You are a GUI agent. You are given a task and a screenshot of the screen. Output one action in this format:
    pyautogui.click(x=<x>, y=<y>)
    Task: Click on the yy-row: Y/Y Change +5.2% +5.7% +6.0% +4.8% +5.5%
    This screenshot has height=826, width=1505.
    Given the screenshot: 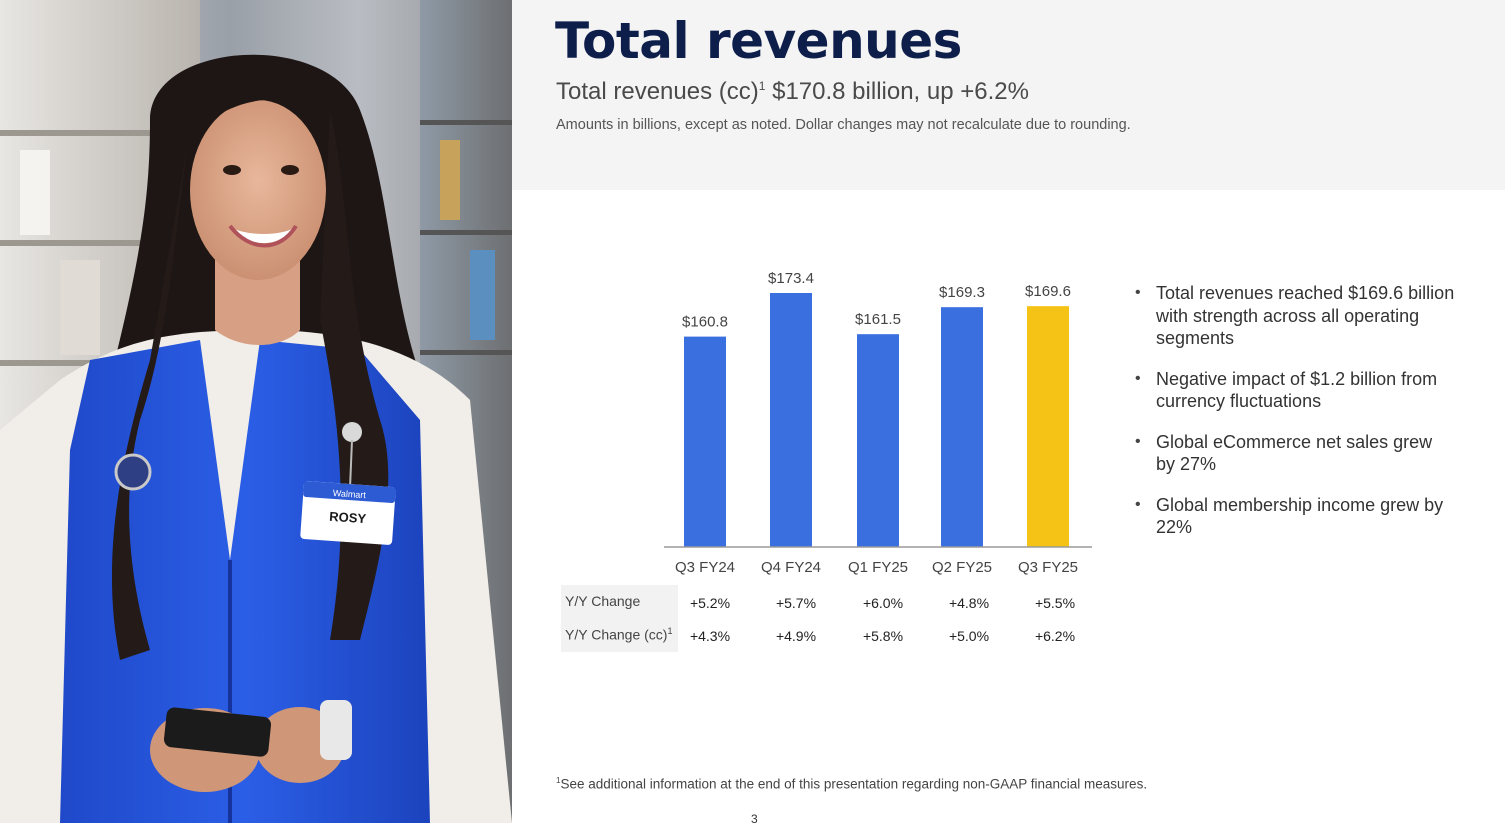 What is the action you would take?
    pyautogui.click(x=841, y=602)
    